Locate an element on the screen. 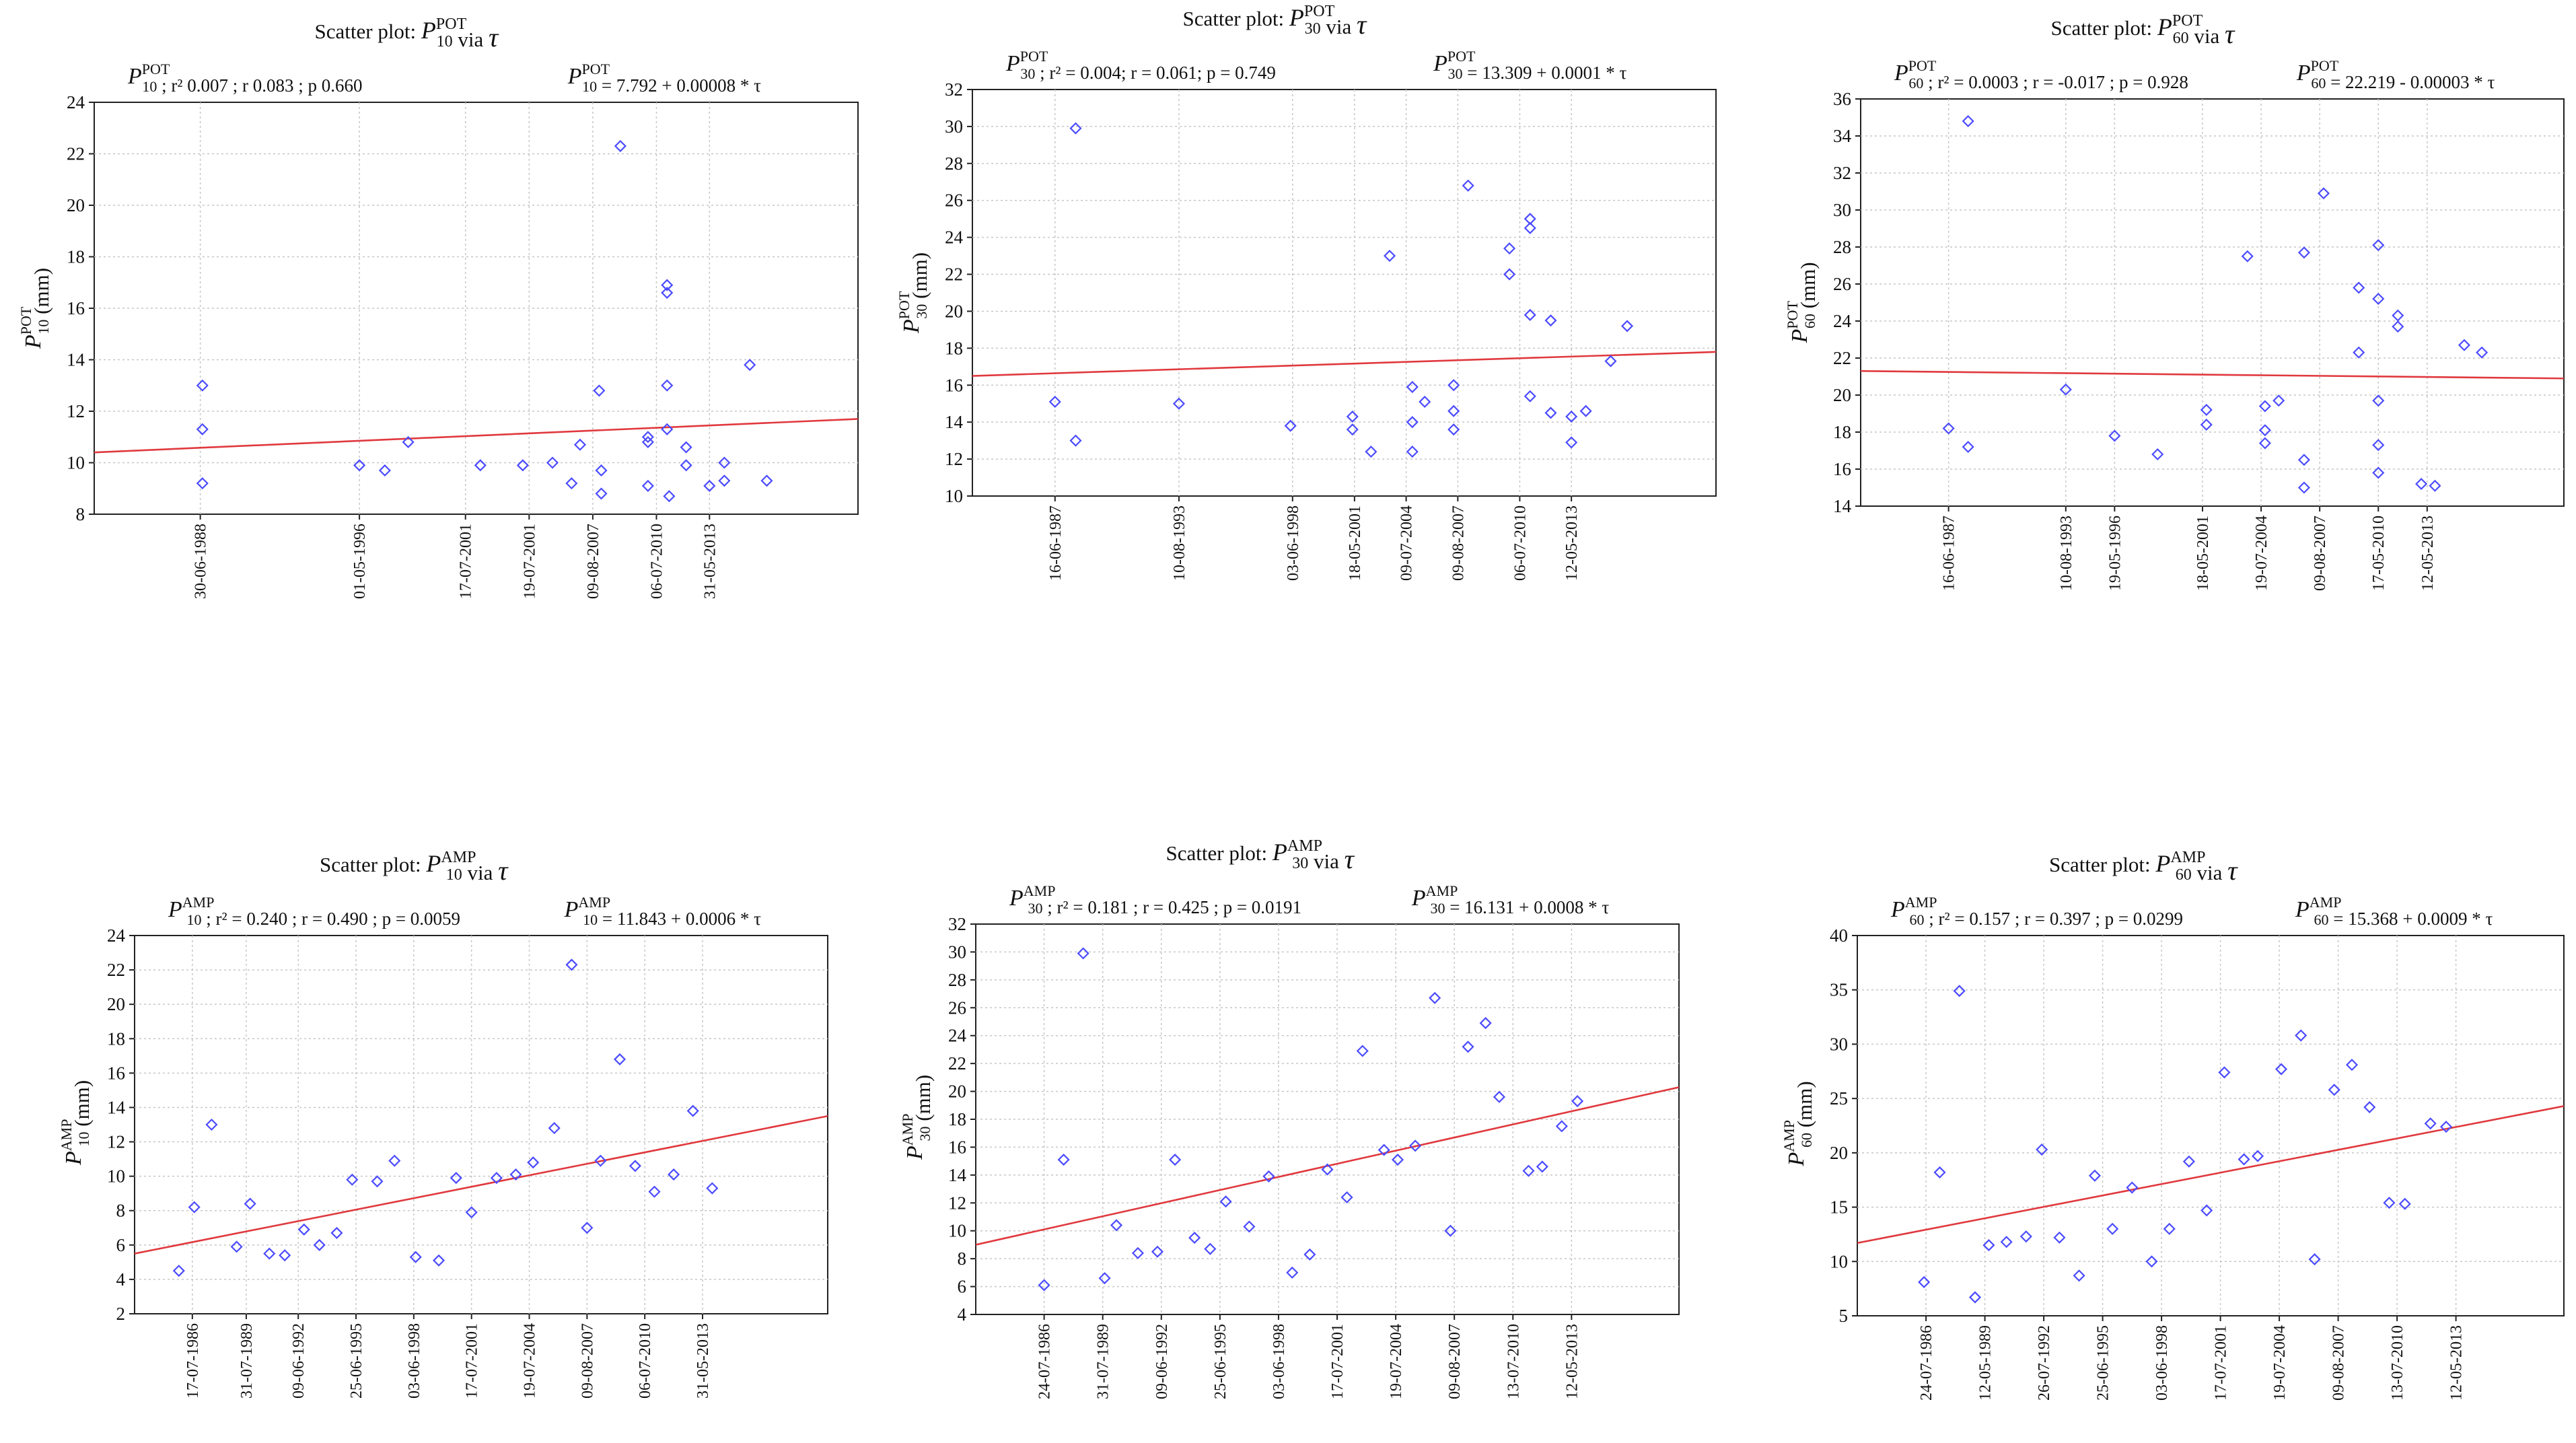 This screenshot has height=1443, width=2576. x-date-label: 09-07-2004 is located at coordinates (1407, 543).